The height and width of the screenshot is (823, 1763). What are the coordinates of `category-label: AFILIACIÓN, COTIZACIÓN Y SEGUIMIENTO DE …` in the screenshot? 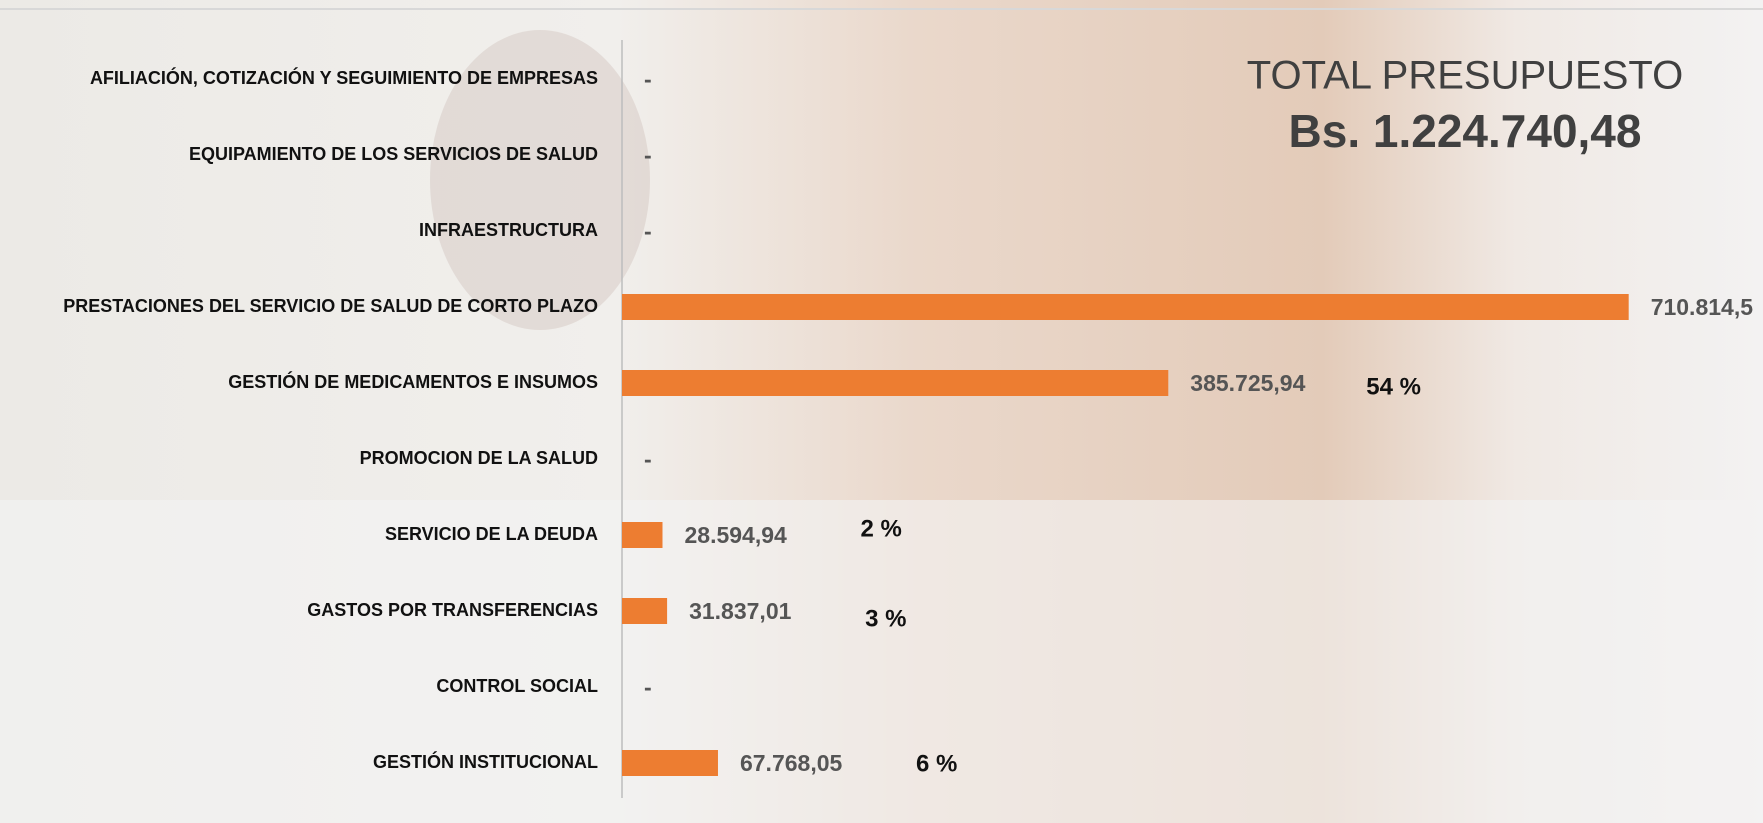 It's located at (344, 77).